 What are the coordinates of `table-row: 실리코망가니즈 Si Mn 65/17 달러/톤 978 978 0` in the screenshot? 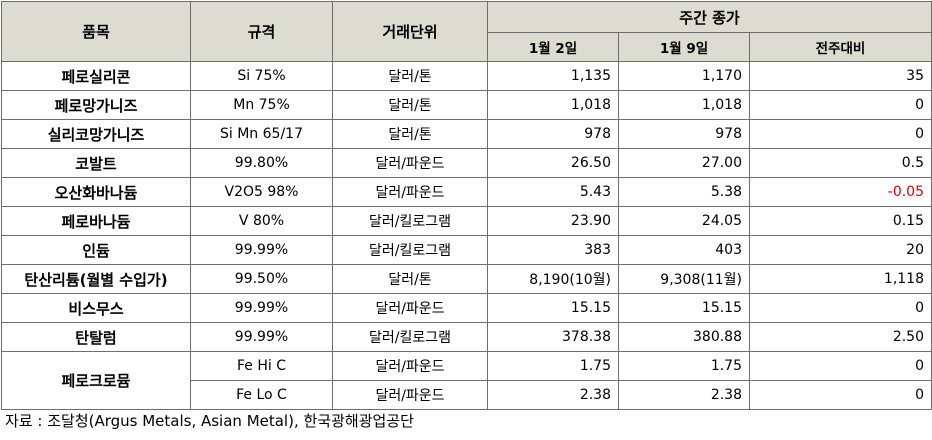 It's located at (466, 134).